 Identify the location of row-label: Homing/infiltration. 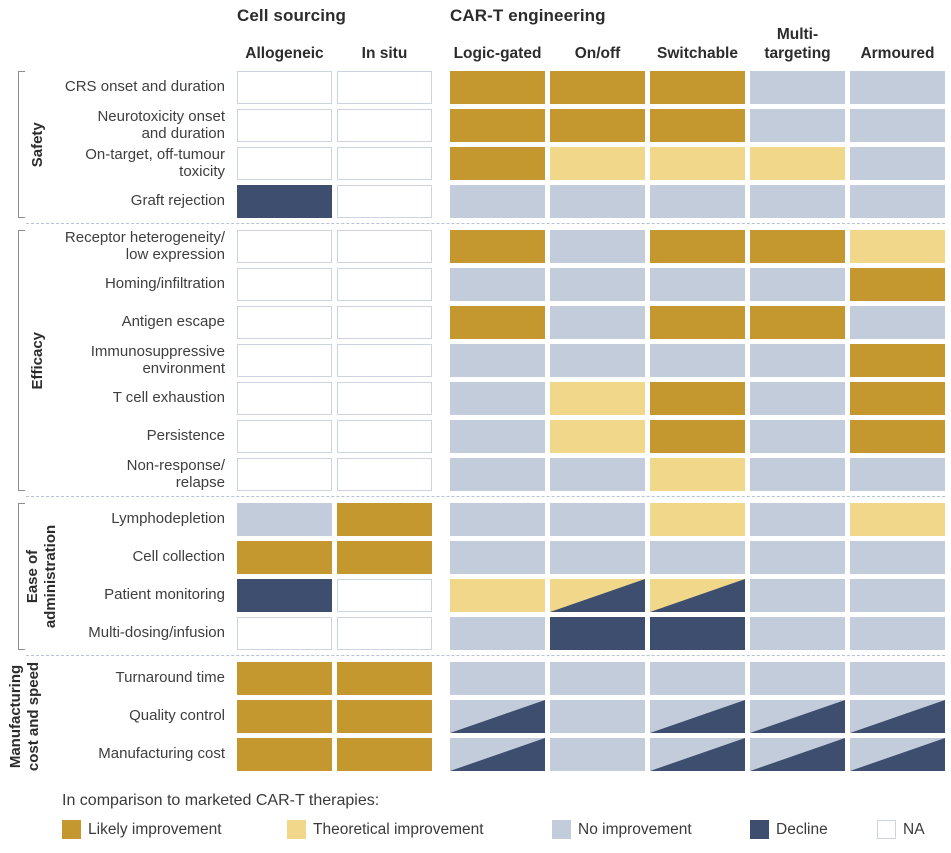
(164, 284).